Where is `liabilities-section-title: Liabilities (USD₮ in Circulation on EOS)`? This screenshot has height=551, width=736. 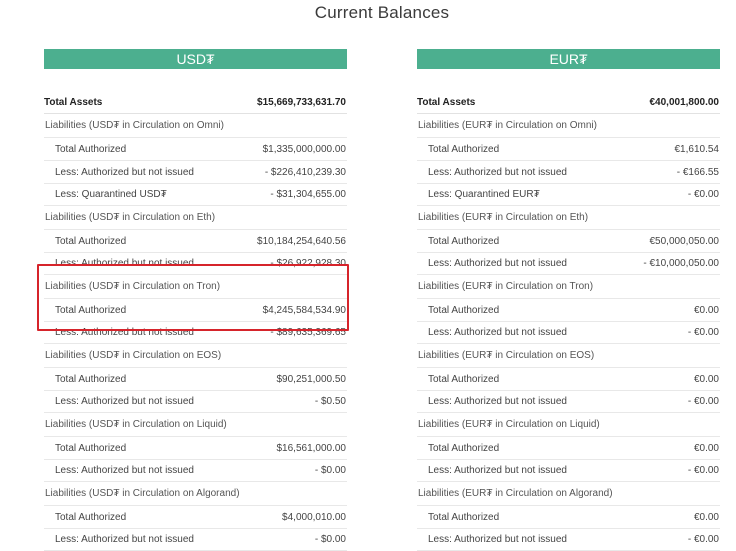
liabilities-section-title: Liabilities (USD₮ in Circulation on EOS) is located at coordinates (133, 355).